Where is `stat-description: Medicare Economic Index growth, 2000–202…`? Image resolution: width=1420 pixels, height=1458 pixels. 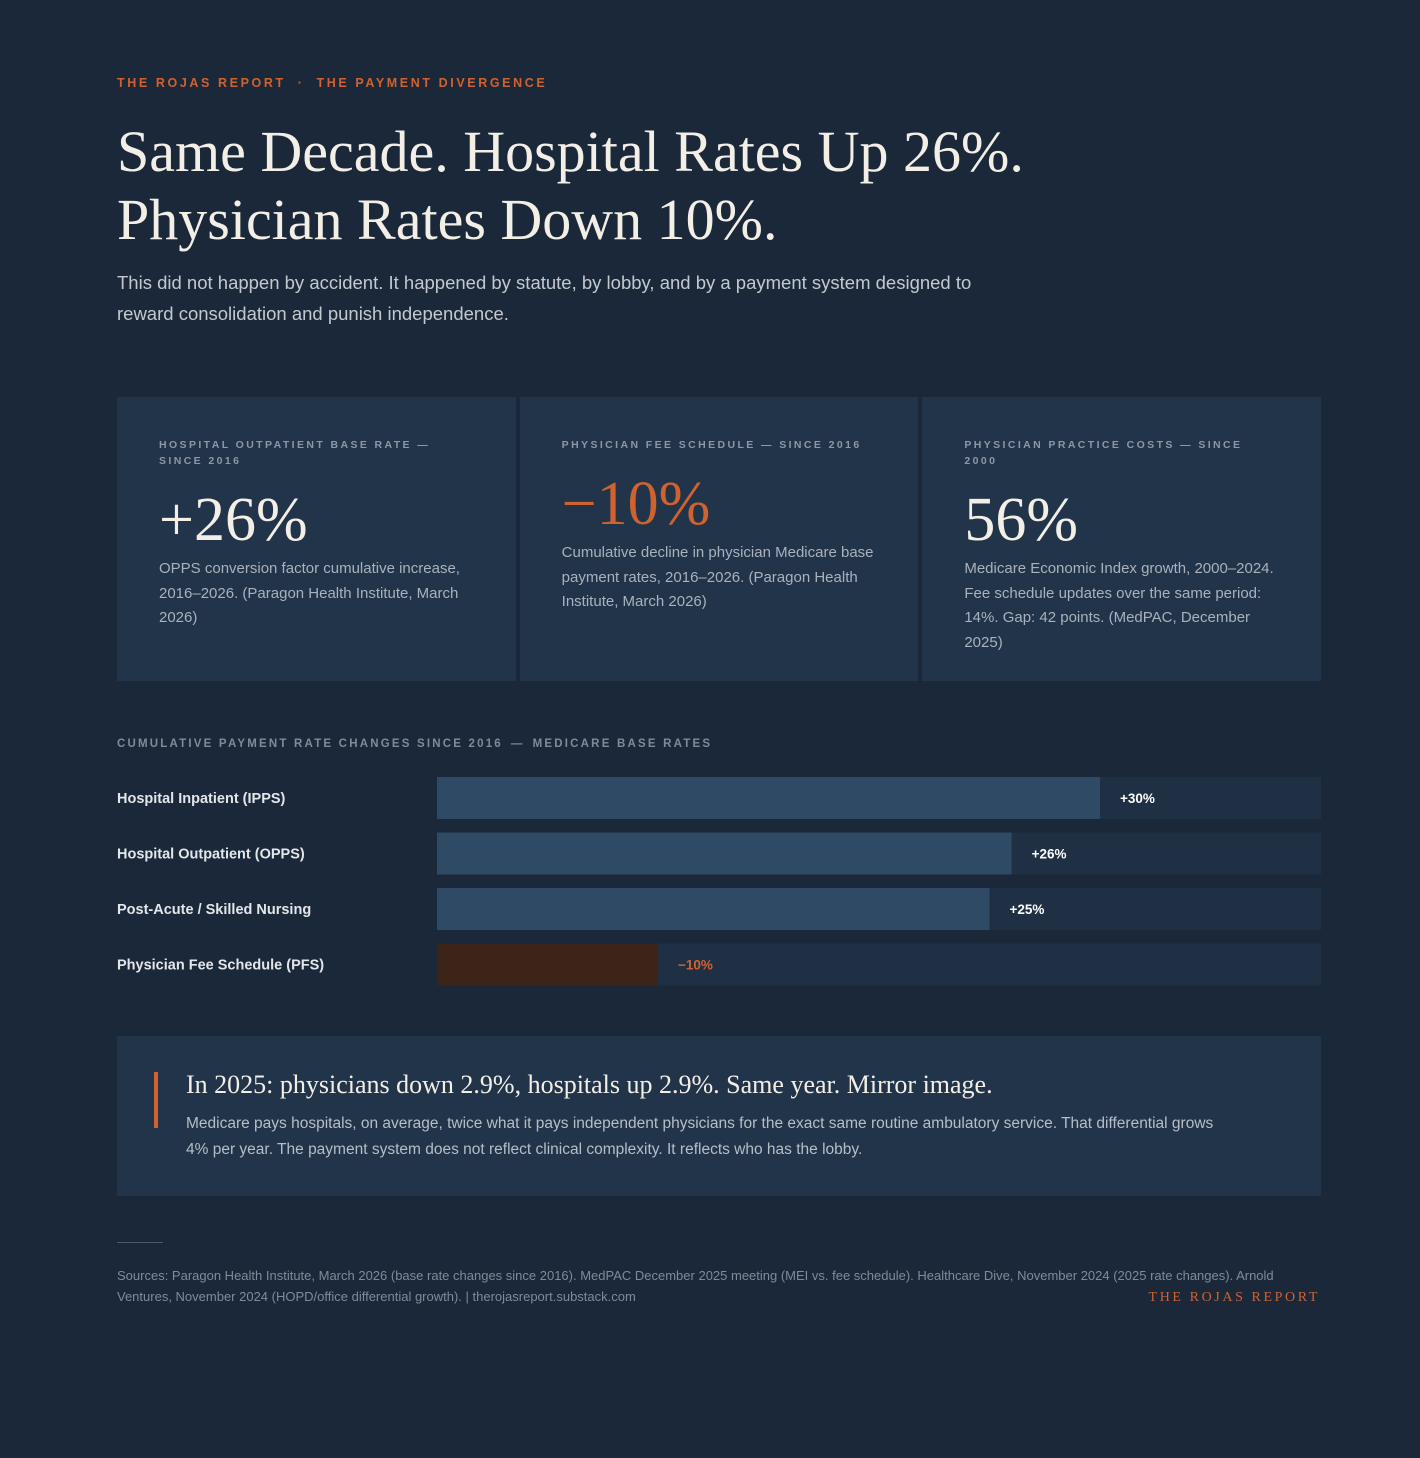 stat-description: Medicare Economic Index growth, 2000–202… is located at coordinates (1119, 605).